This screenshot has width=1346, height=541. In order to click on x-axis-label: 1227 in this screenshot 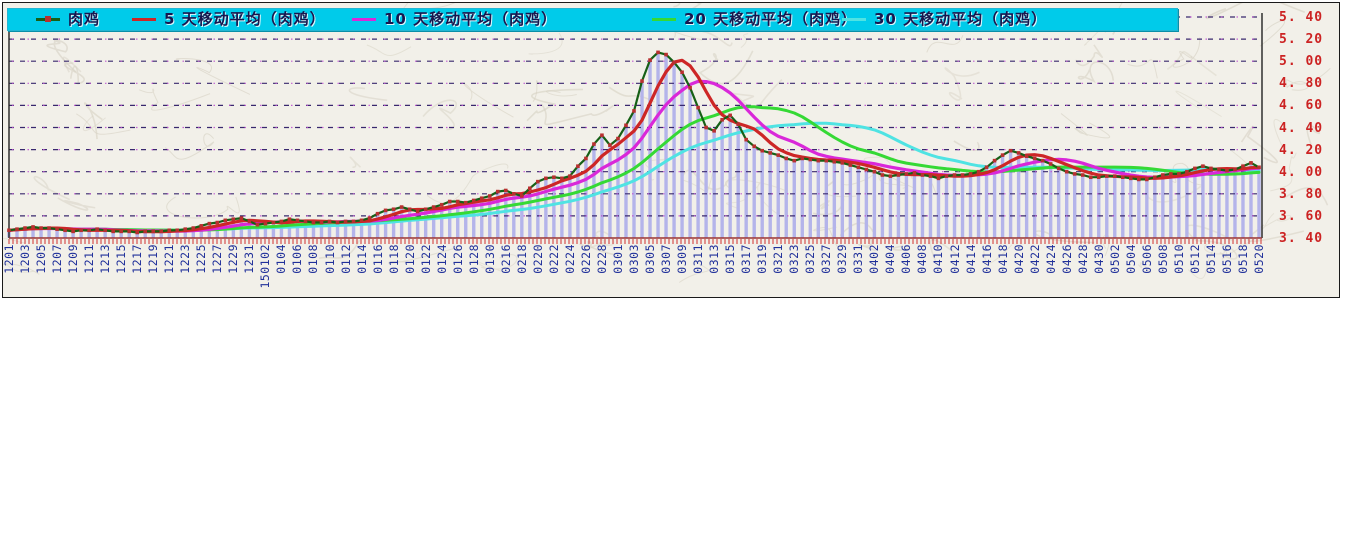, I will do `click(217, 259)`.